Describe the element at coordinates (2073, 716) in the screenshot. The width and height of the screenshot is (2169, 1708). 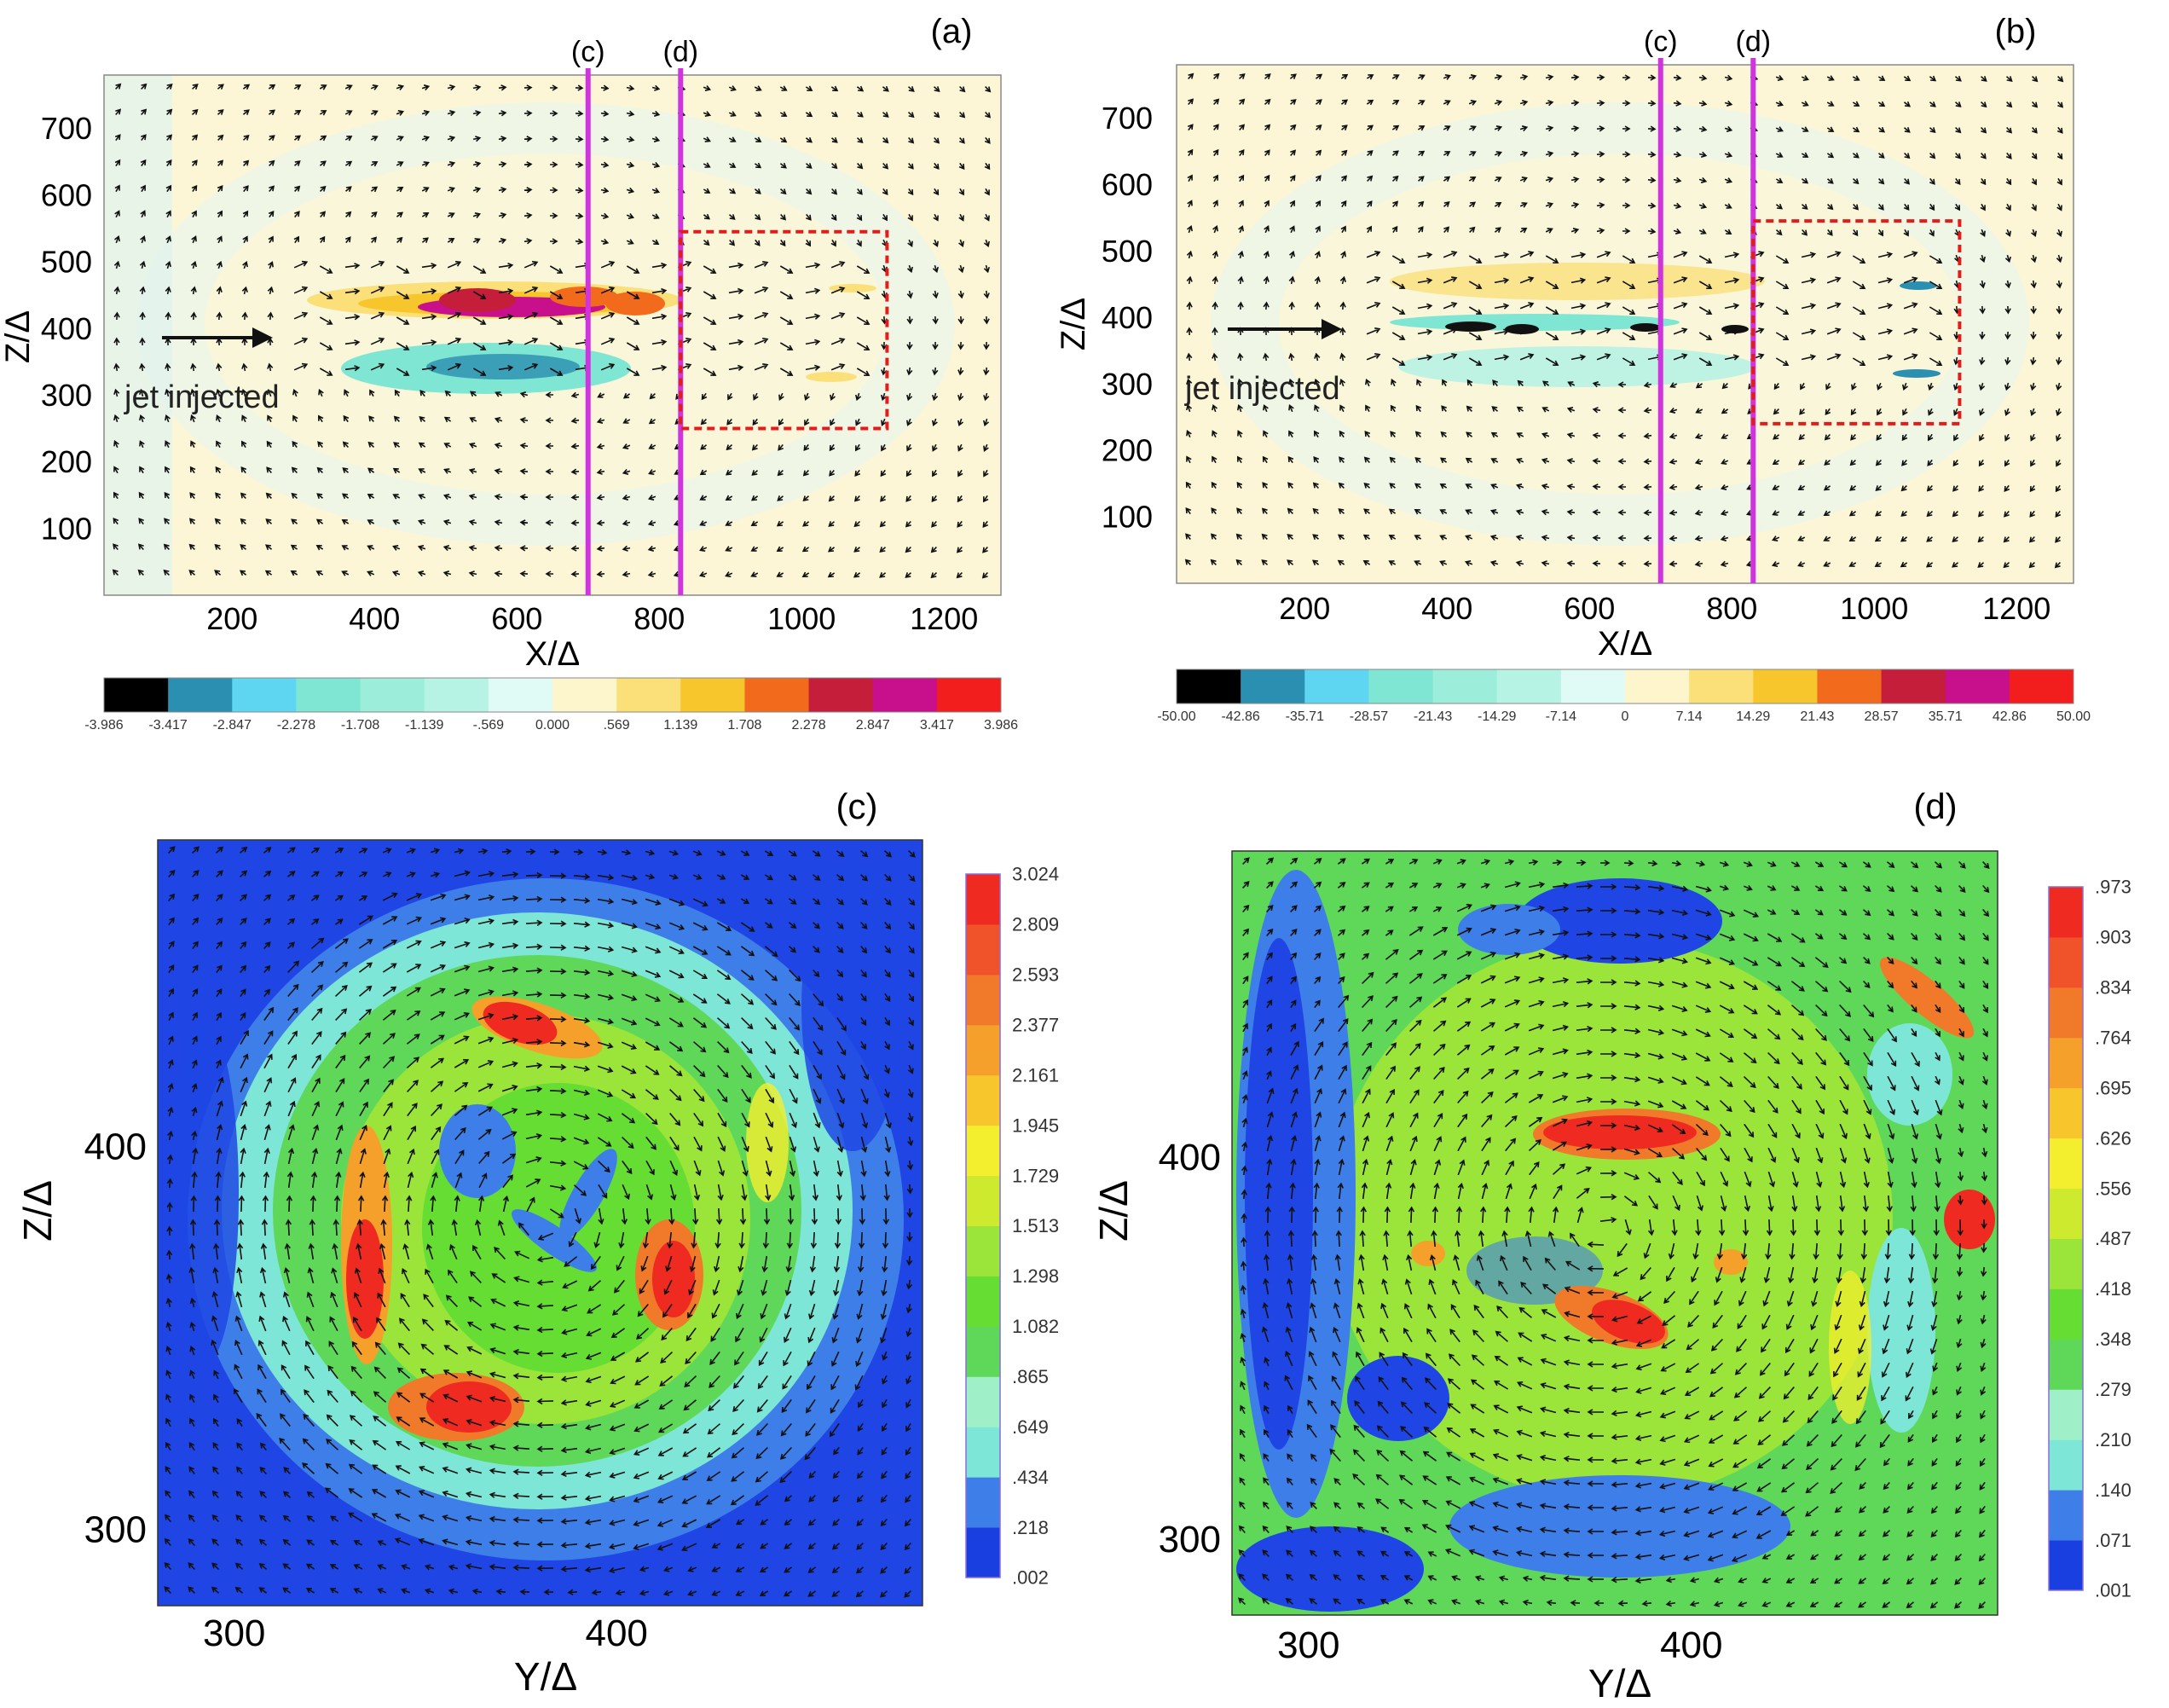
I see `colorbar-tick-label: 50.00` at that location.